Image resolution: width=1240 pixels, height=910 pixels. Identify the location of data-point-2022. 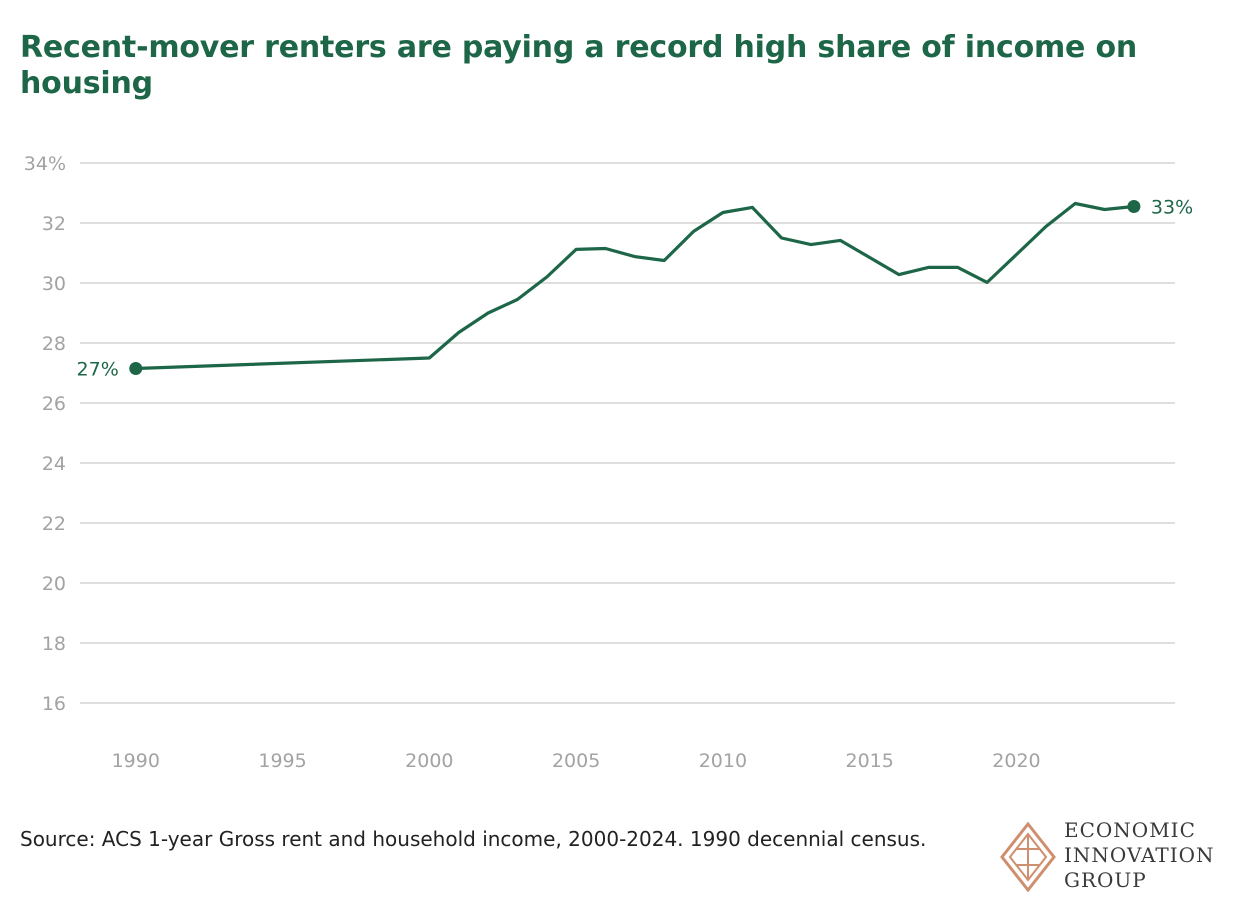
(1075, 203).